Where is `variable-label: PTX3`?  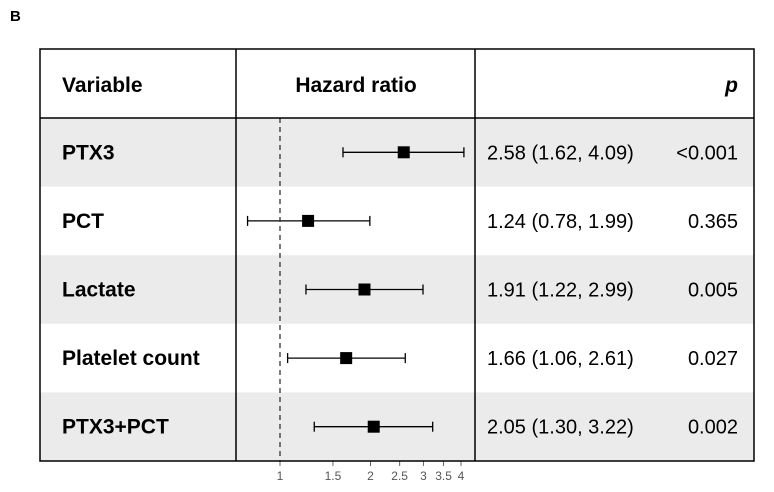
variable-label: PTX3 is located at coordinates (88, 152).